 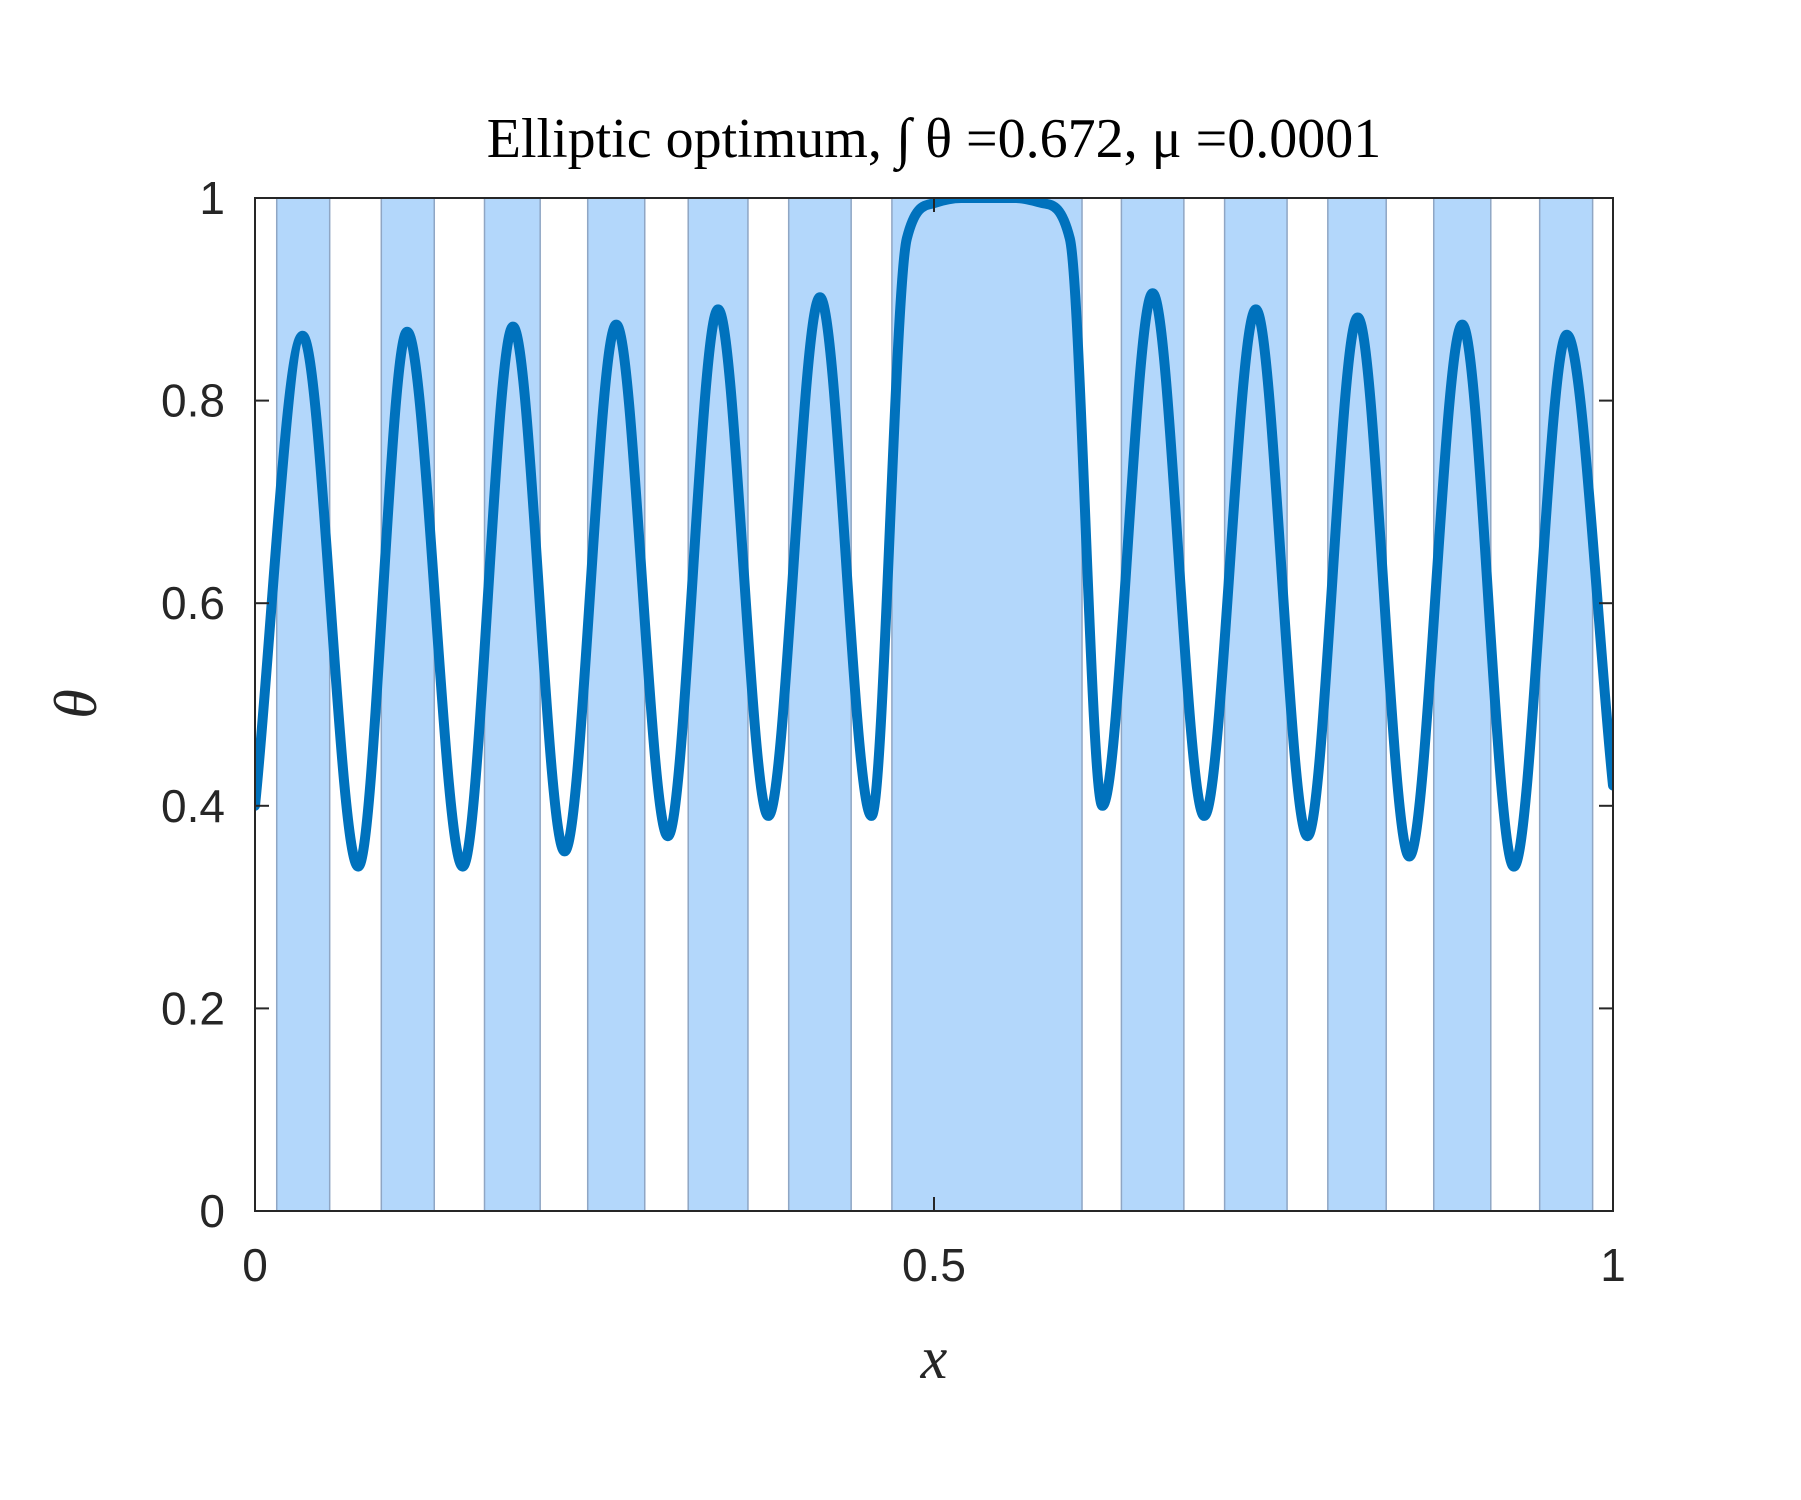 I want to click on y-tick-label: 0.6, so click(x=193, y=603).